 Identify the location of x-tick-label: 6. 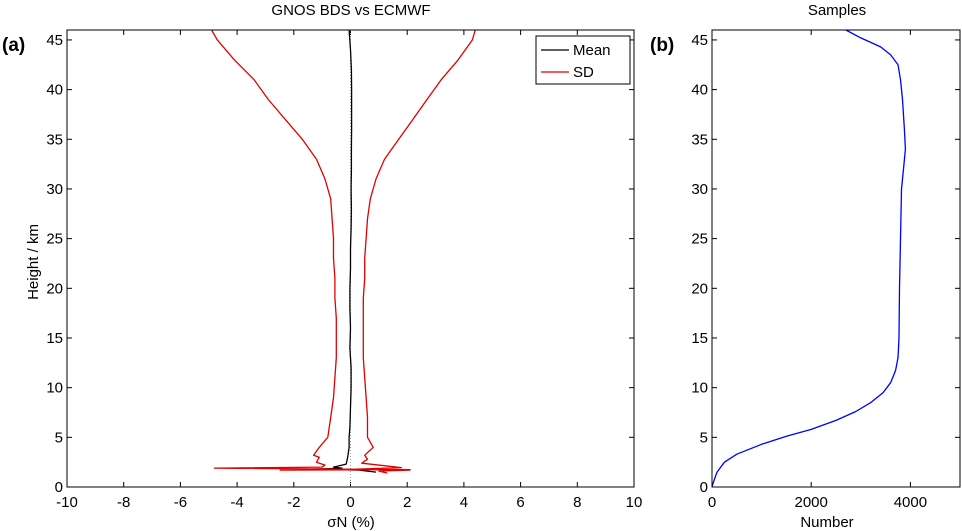
(520, 502).